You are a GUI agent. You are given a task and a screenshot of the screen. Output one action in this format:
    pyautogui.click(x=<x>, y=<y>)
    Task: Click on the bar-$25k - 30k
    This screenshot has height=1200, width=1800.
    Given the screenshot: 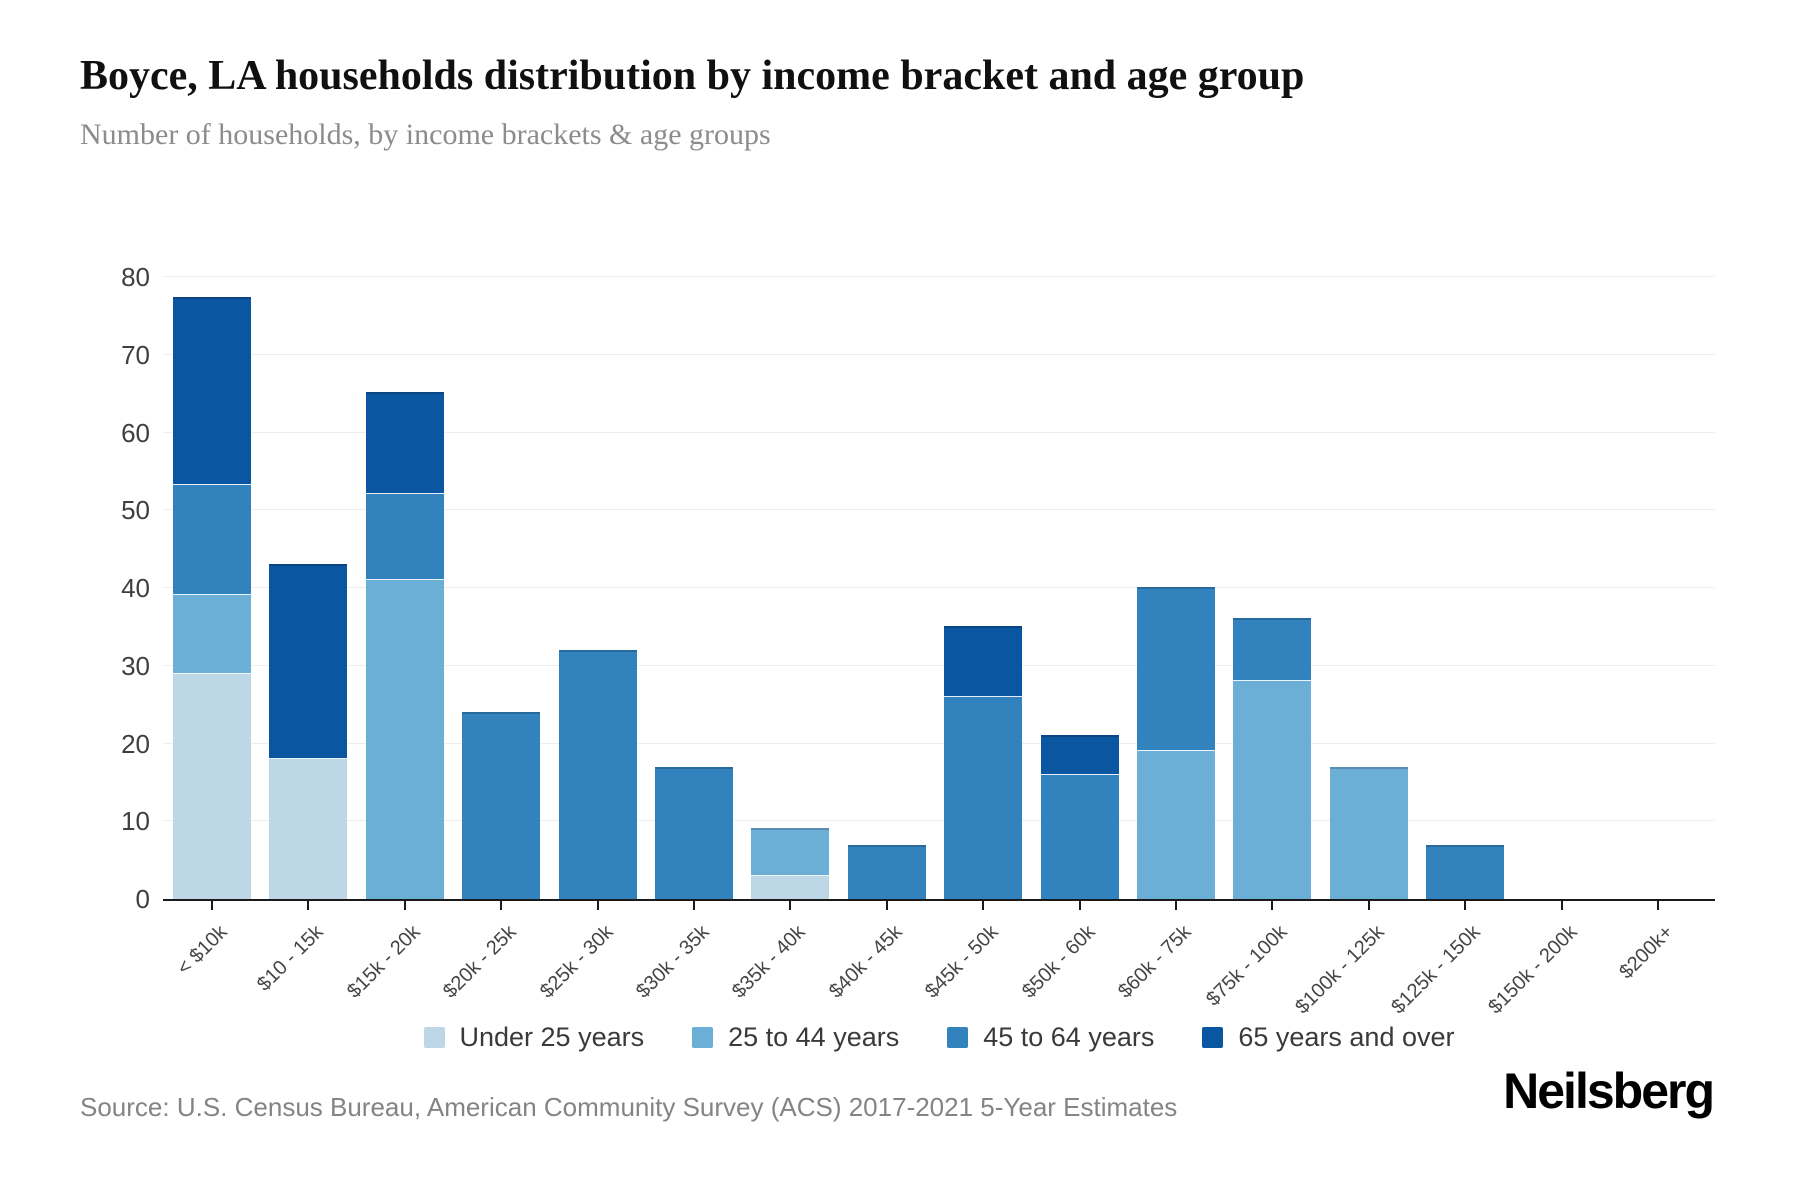 What is the action you would take?
    pyautogui.click(x=597, y=774)
    